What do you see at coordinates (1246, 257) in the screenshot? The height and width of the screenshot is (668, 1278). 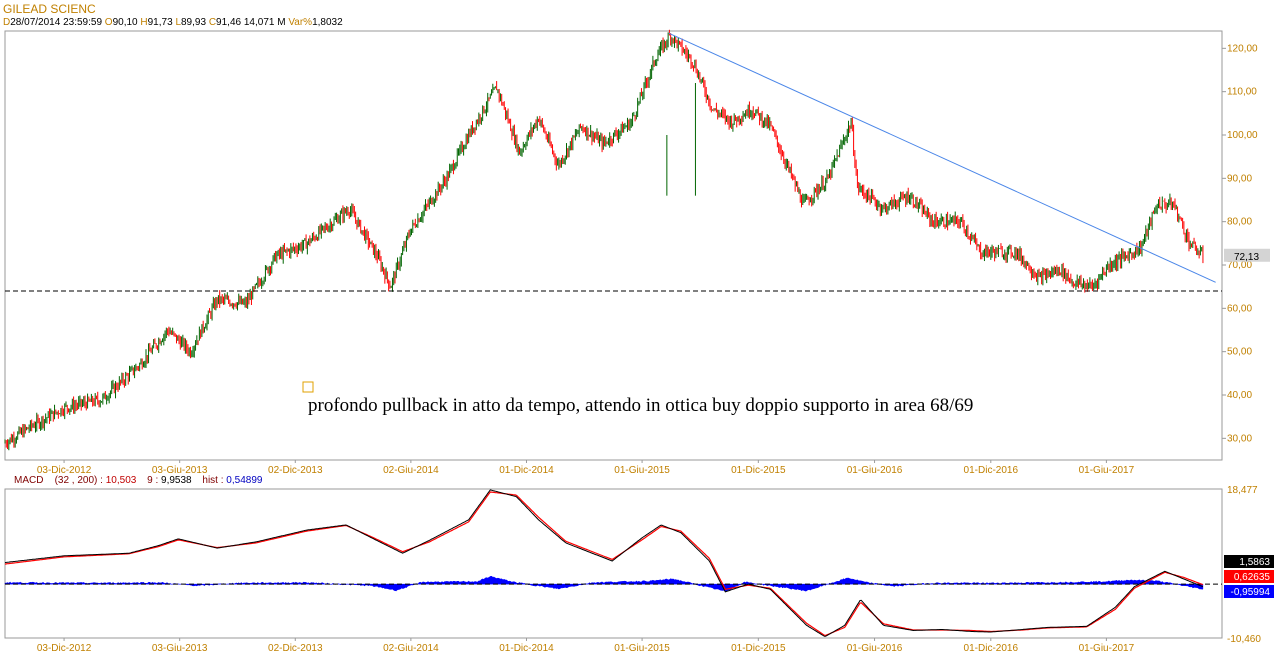 I see `last-price-label: 72,13` at bounding box center [1246, 257].